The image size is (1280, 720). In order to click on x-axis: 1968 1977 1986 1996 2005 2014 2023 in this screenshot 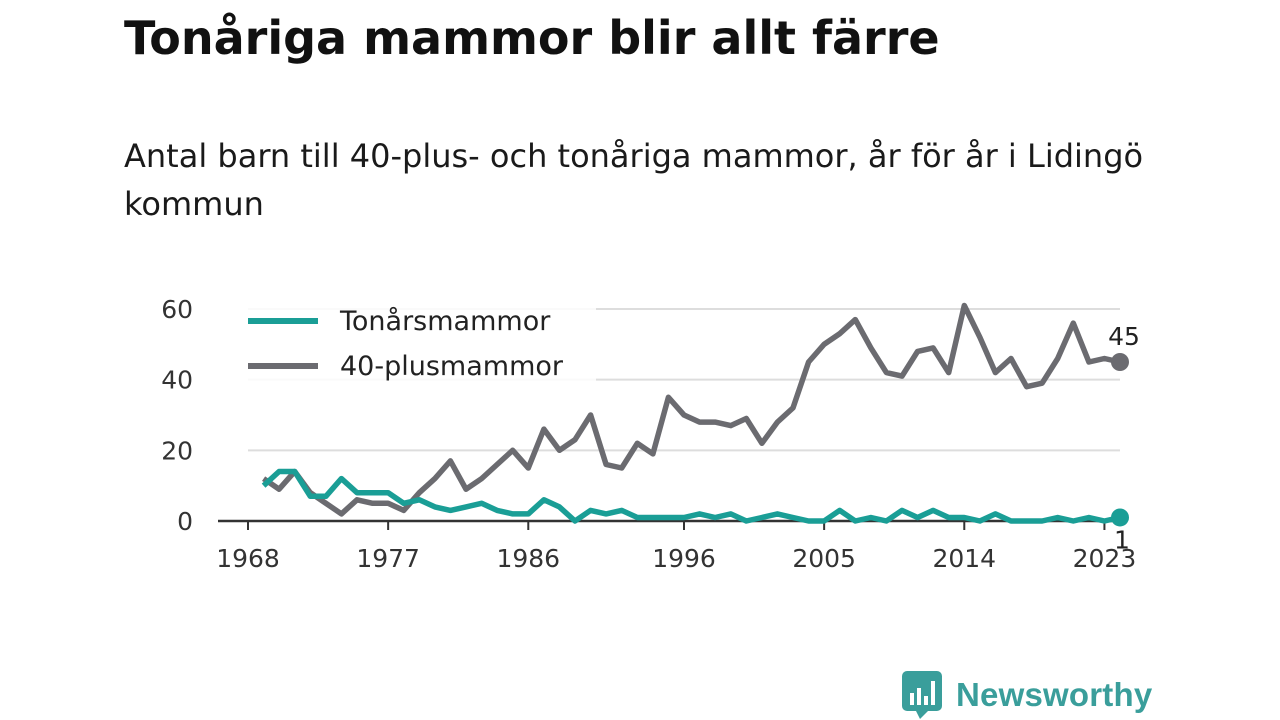, I will do `click(676, 546)`.